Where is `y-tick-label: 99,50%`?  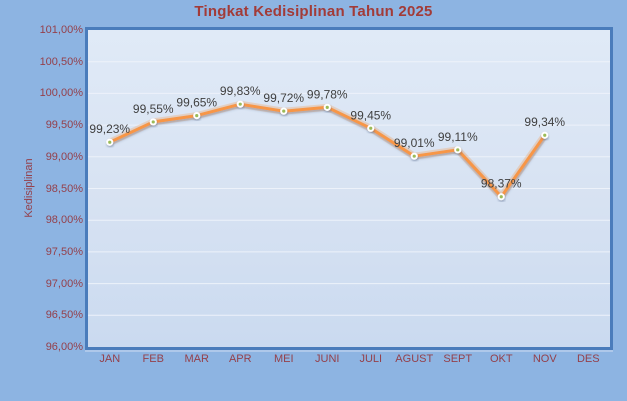 y-tick-label: 99,50% is located at coordinates (64, 125).